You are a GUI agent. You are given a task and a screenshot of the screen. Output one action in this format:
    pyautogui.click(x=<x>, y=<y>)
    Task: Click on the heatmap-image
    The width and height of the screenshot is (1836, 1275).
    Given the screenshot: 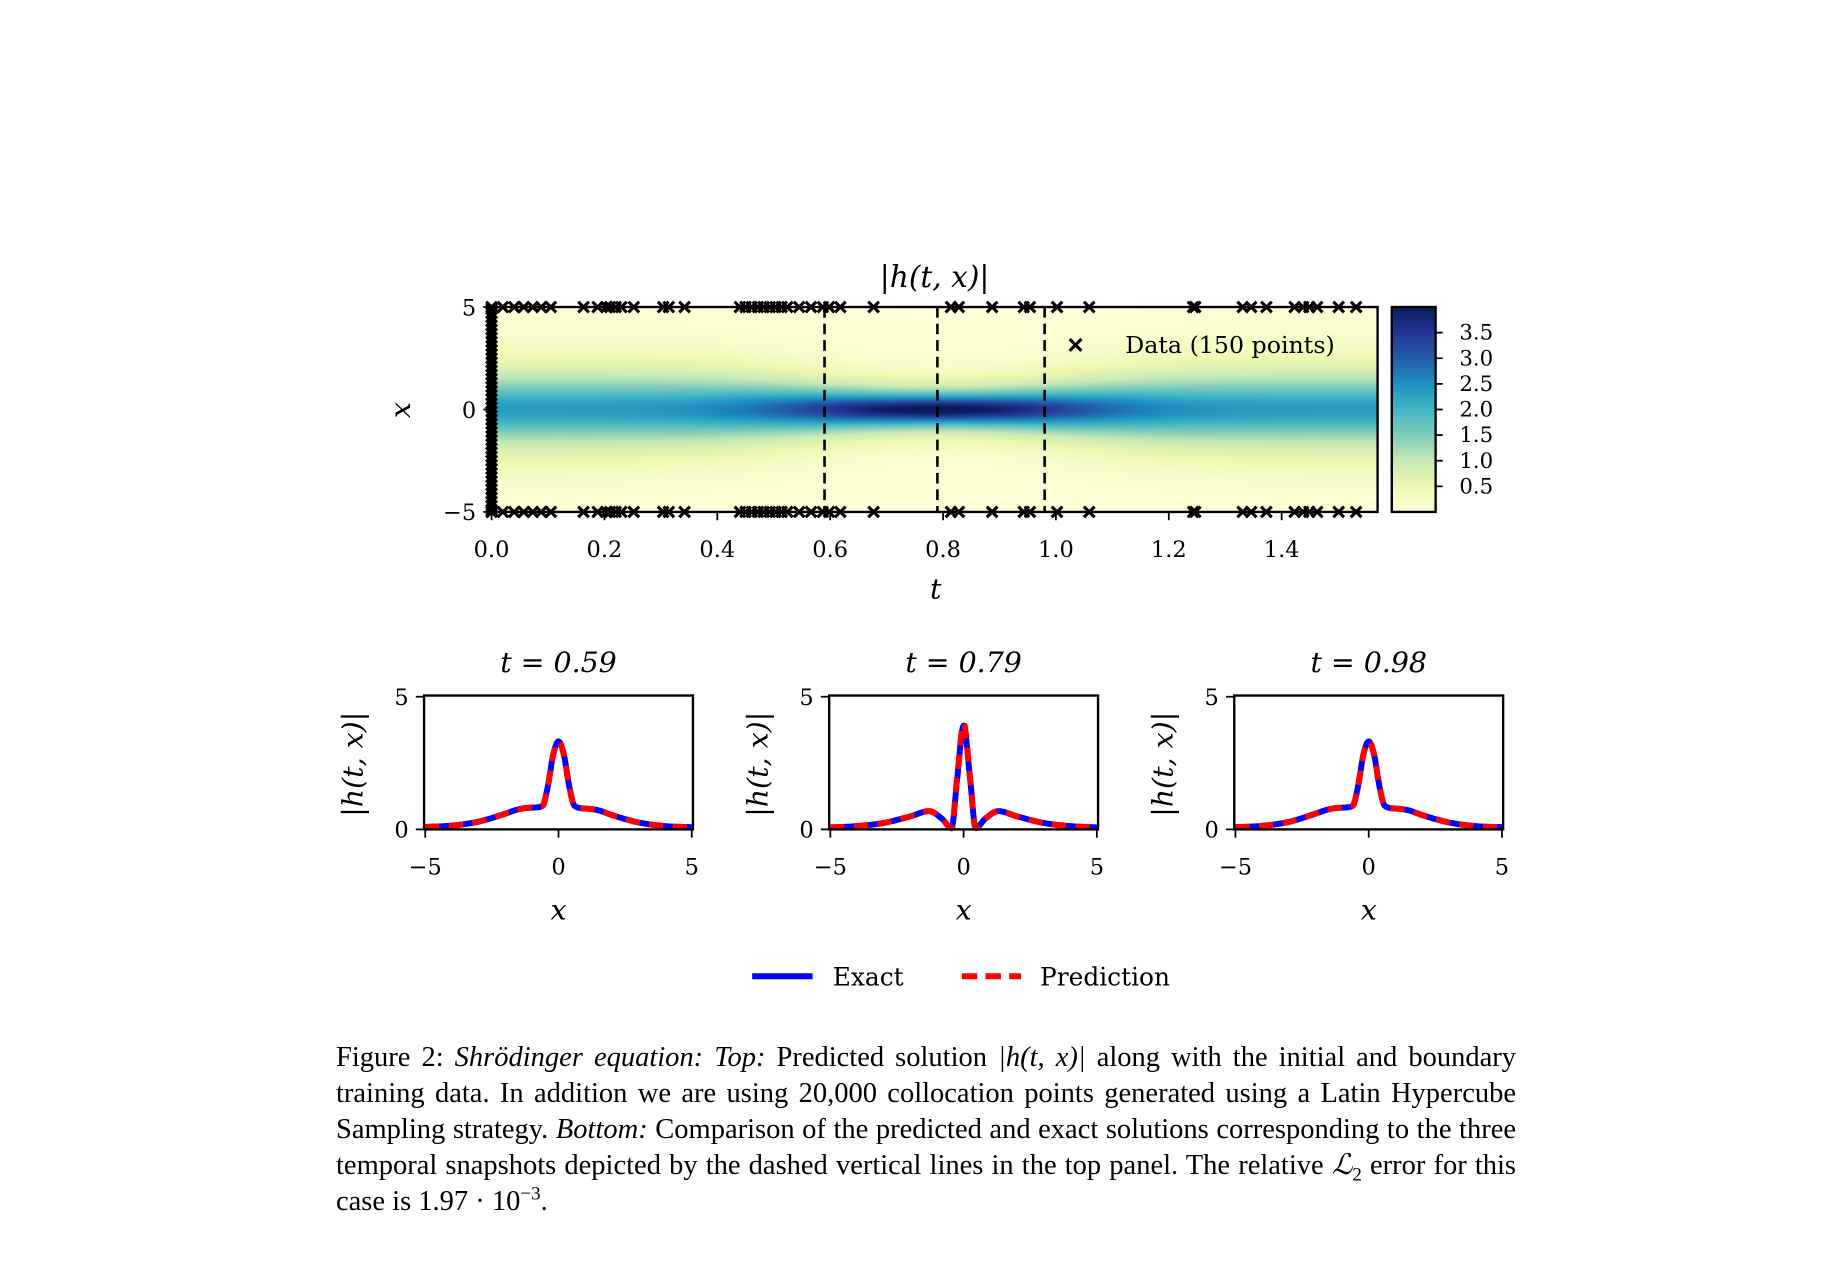 What is the action you would take?
    pyautogui.click(x=934, y=409)
    